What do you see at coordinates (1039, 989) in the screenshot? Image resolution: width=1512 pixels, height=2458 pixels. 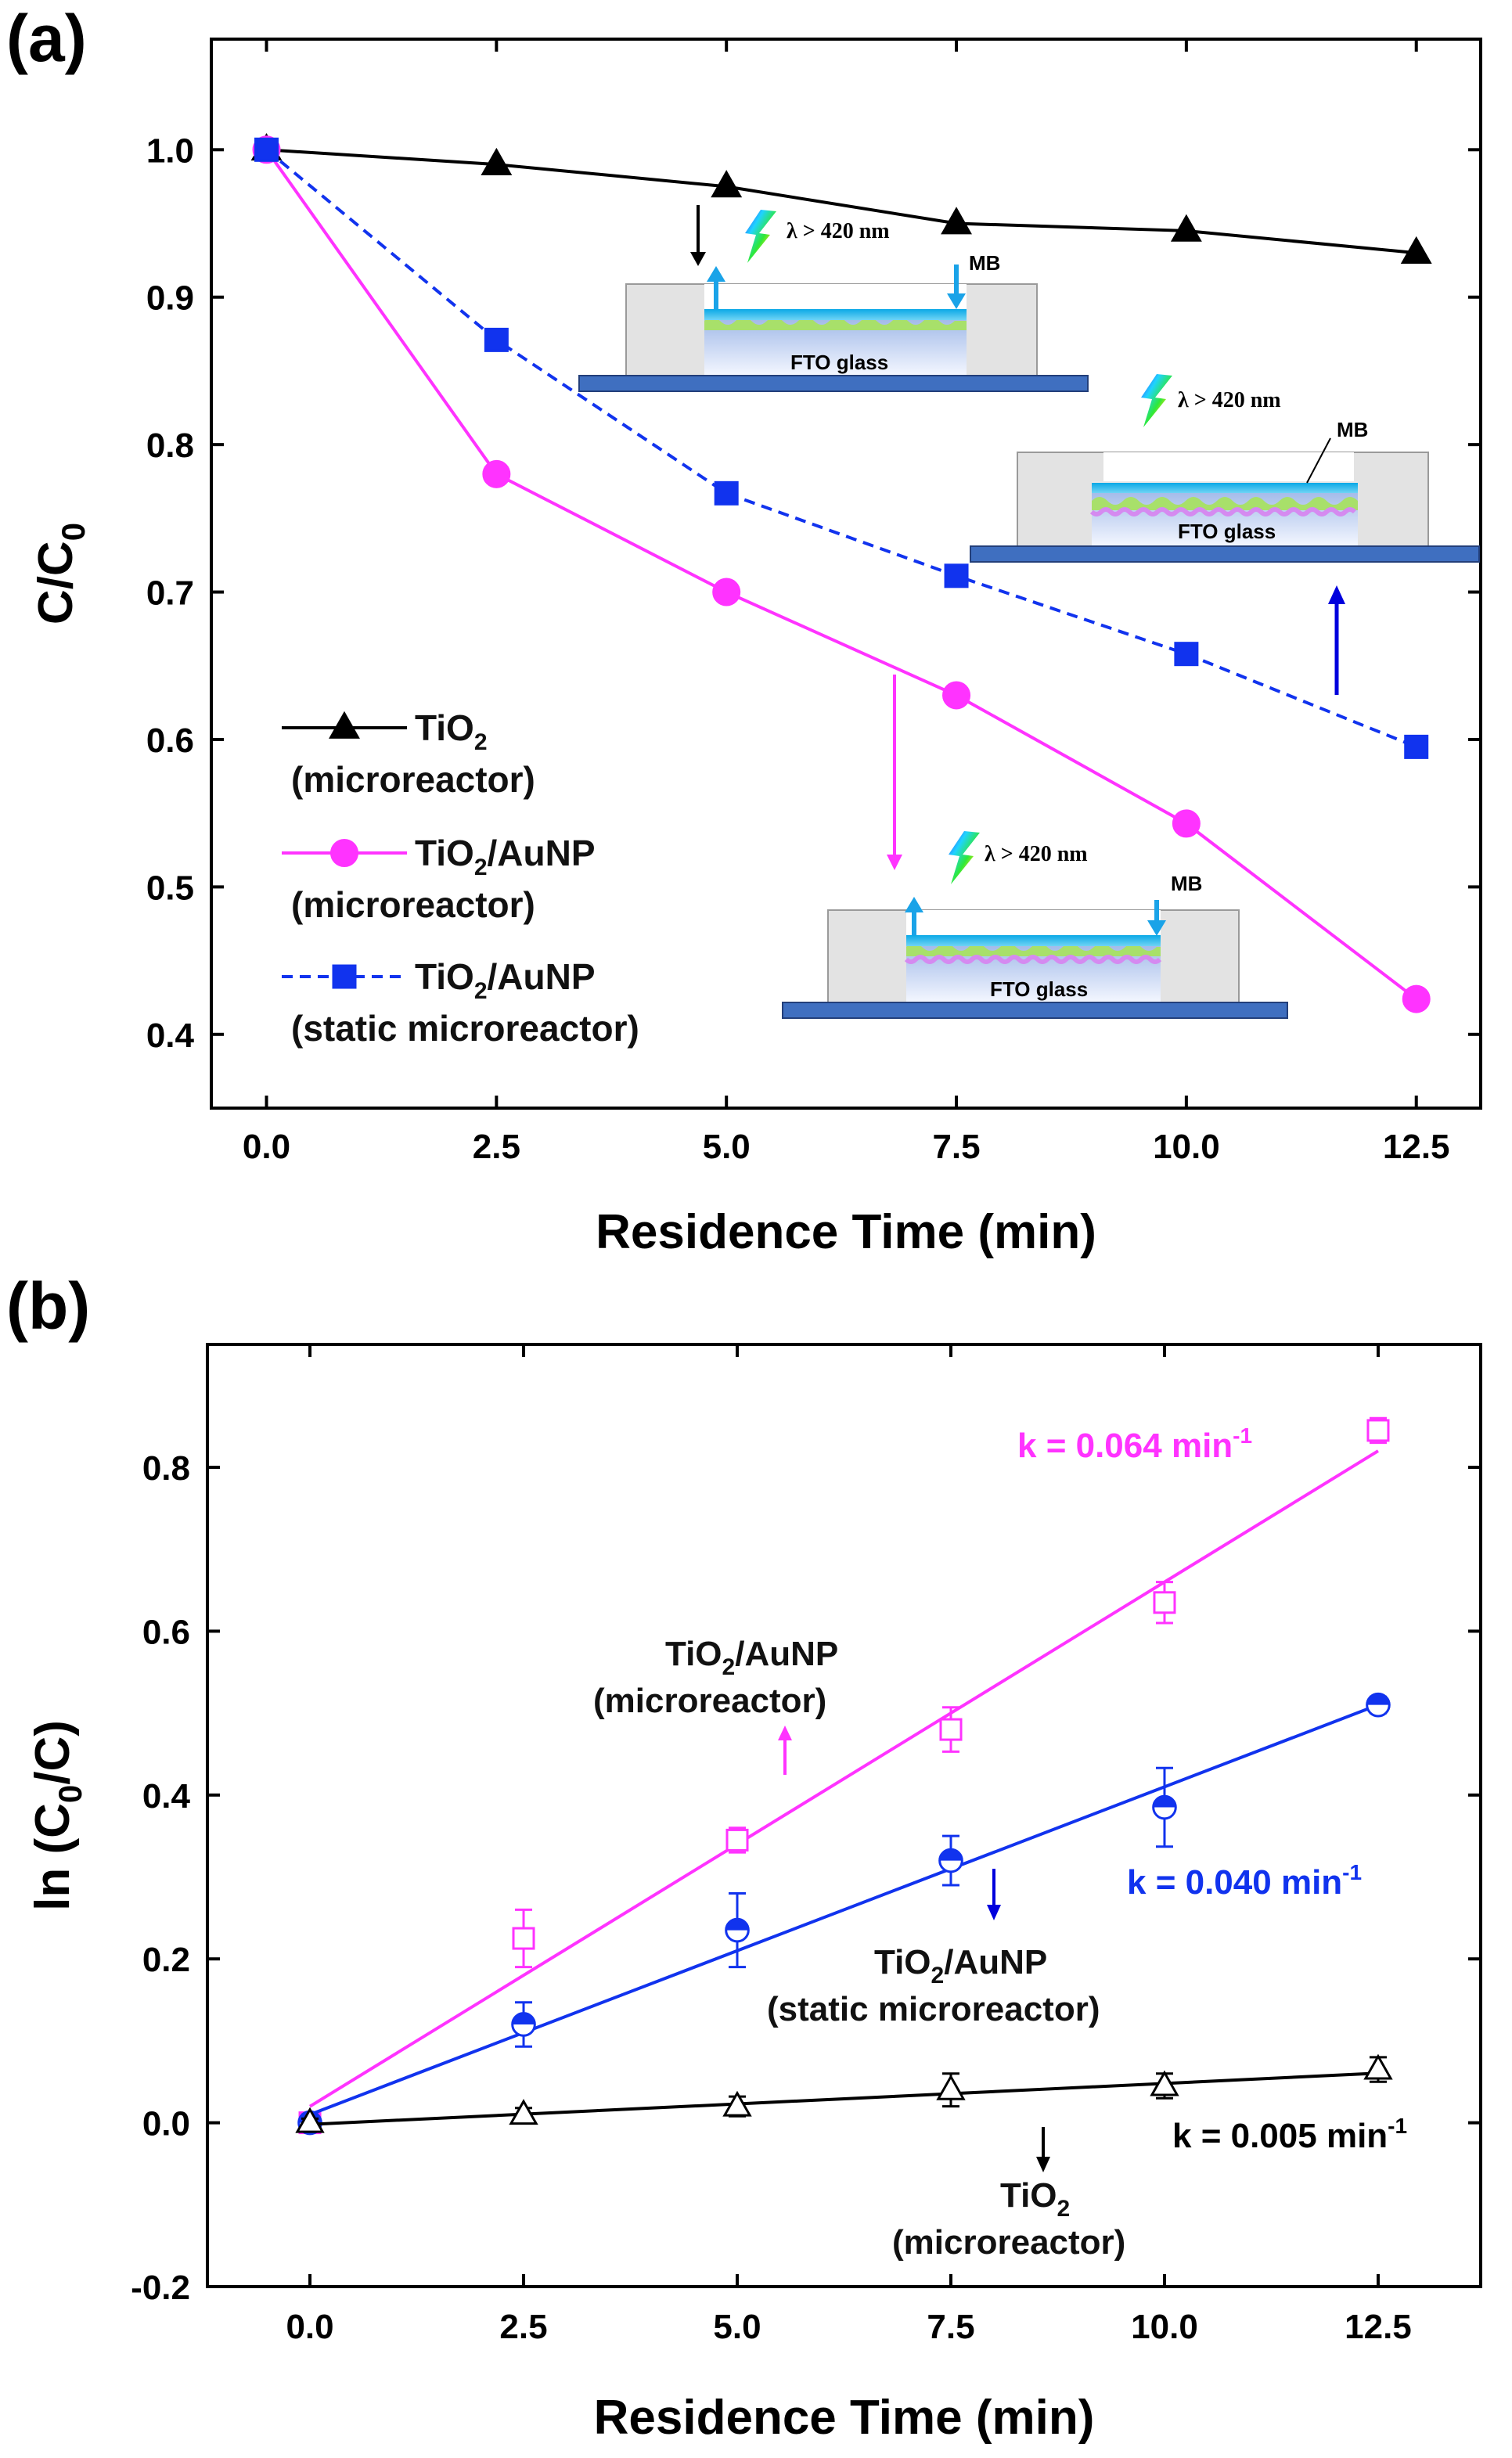 I see `inset3-fto-label: FTO glass` at bounding box center [1039, 989].